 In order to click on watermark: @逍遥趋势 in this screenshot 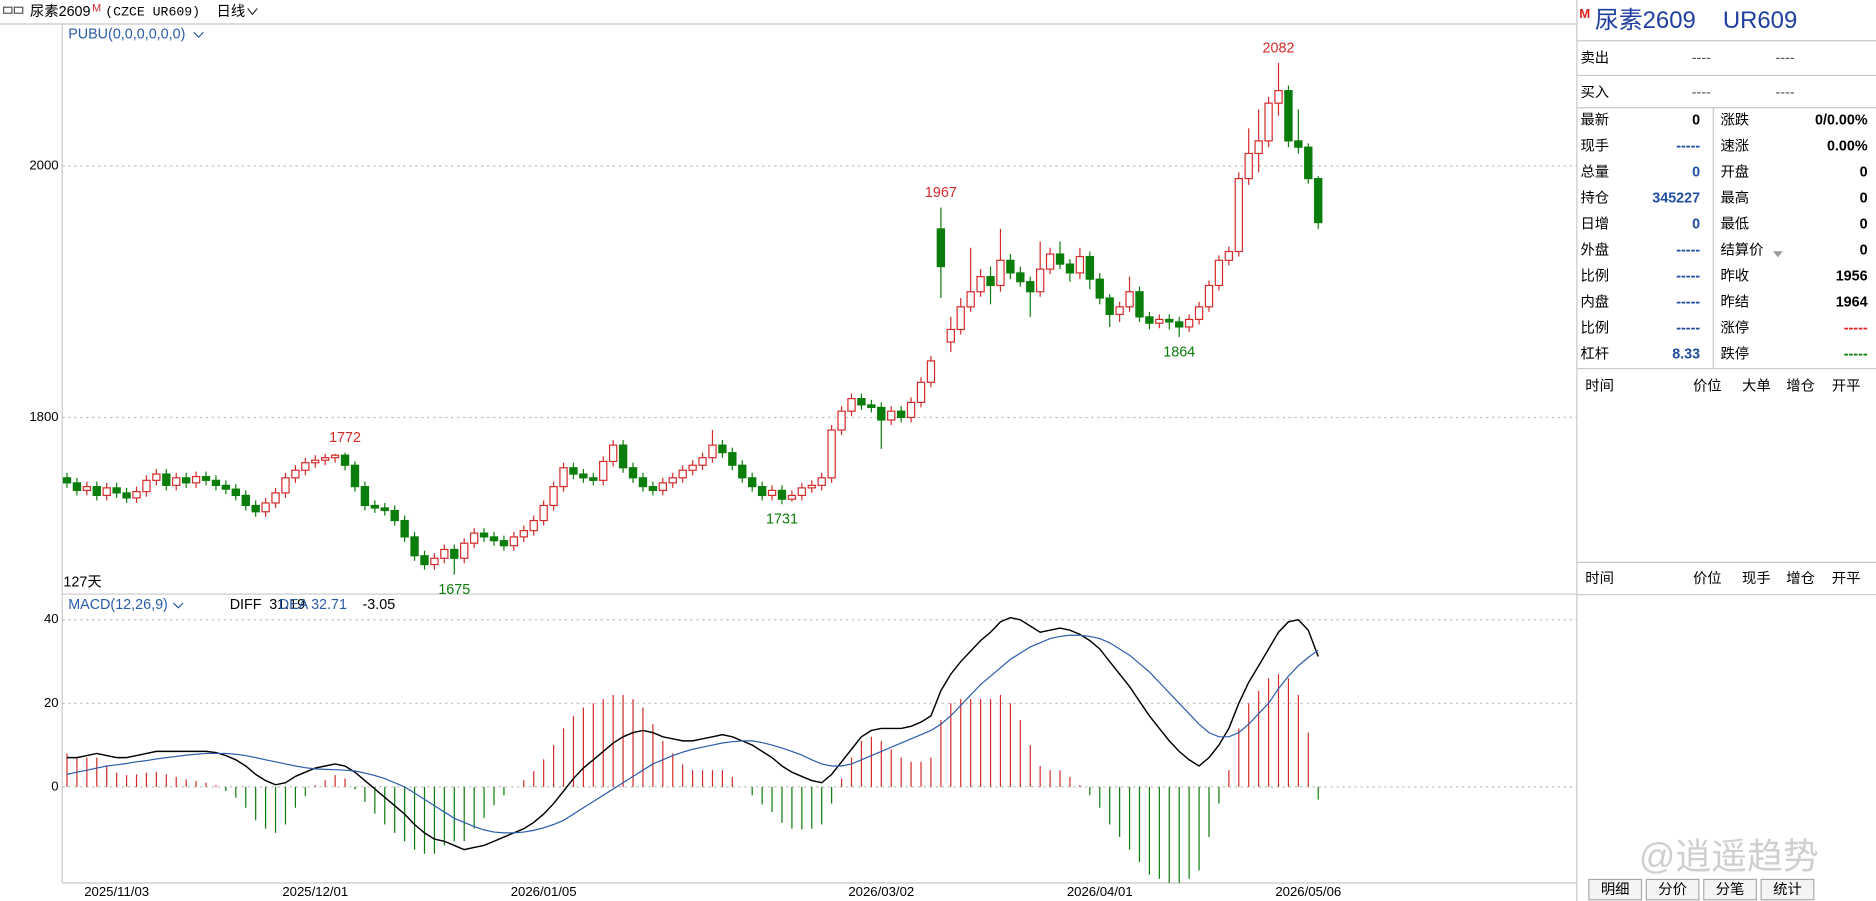, I will do `click(1729, 857)`.